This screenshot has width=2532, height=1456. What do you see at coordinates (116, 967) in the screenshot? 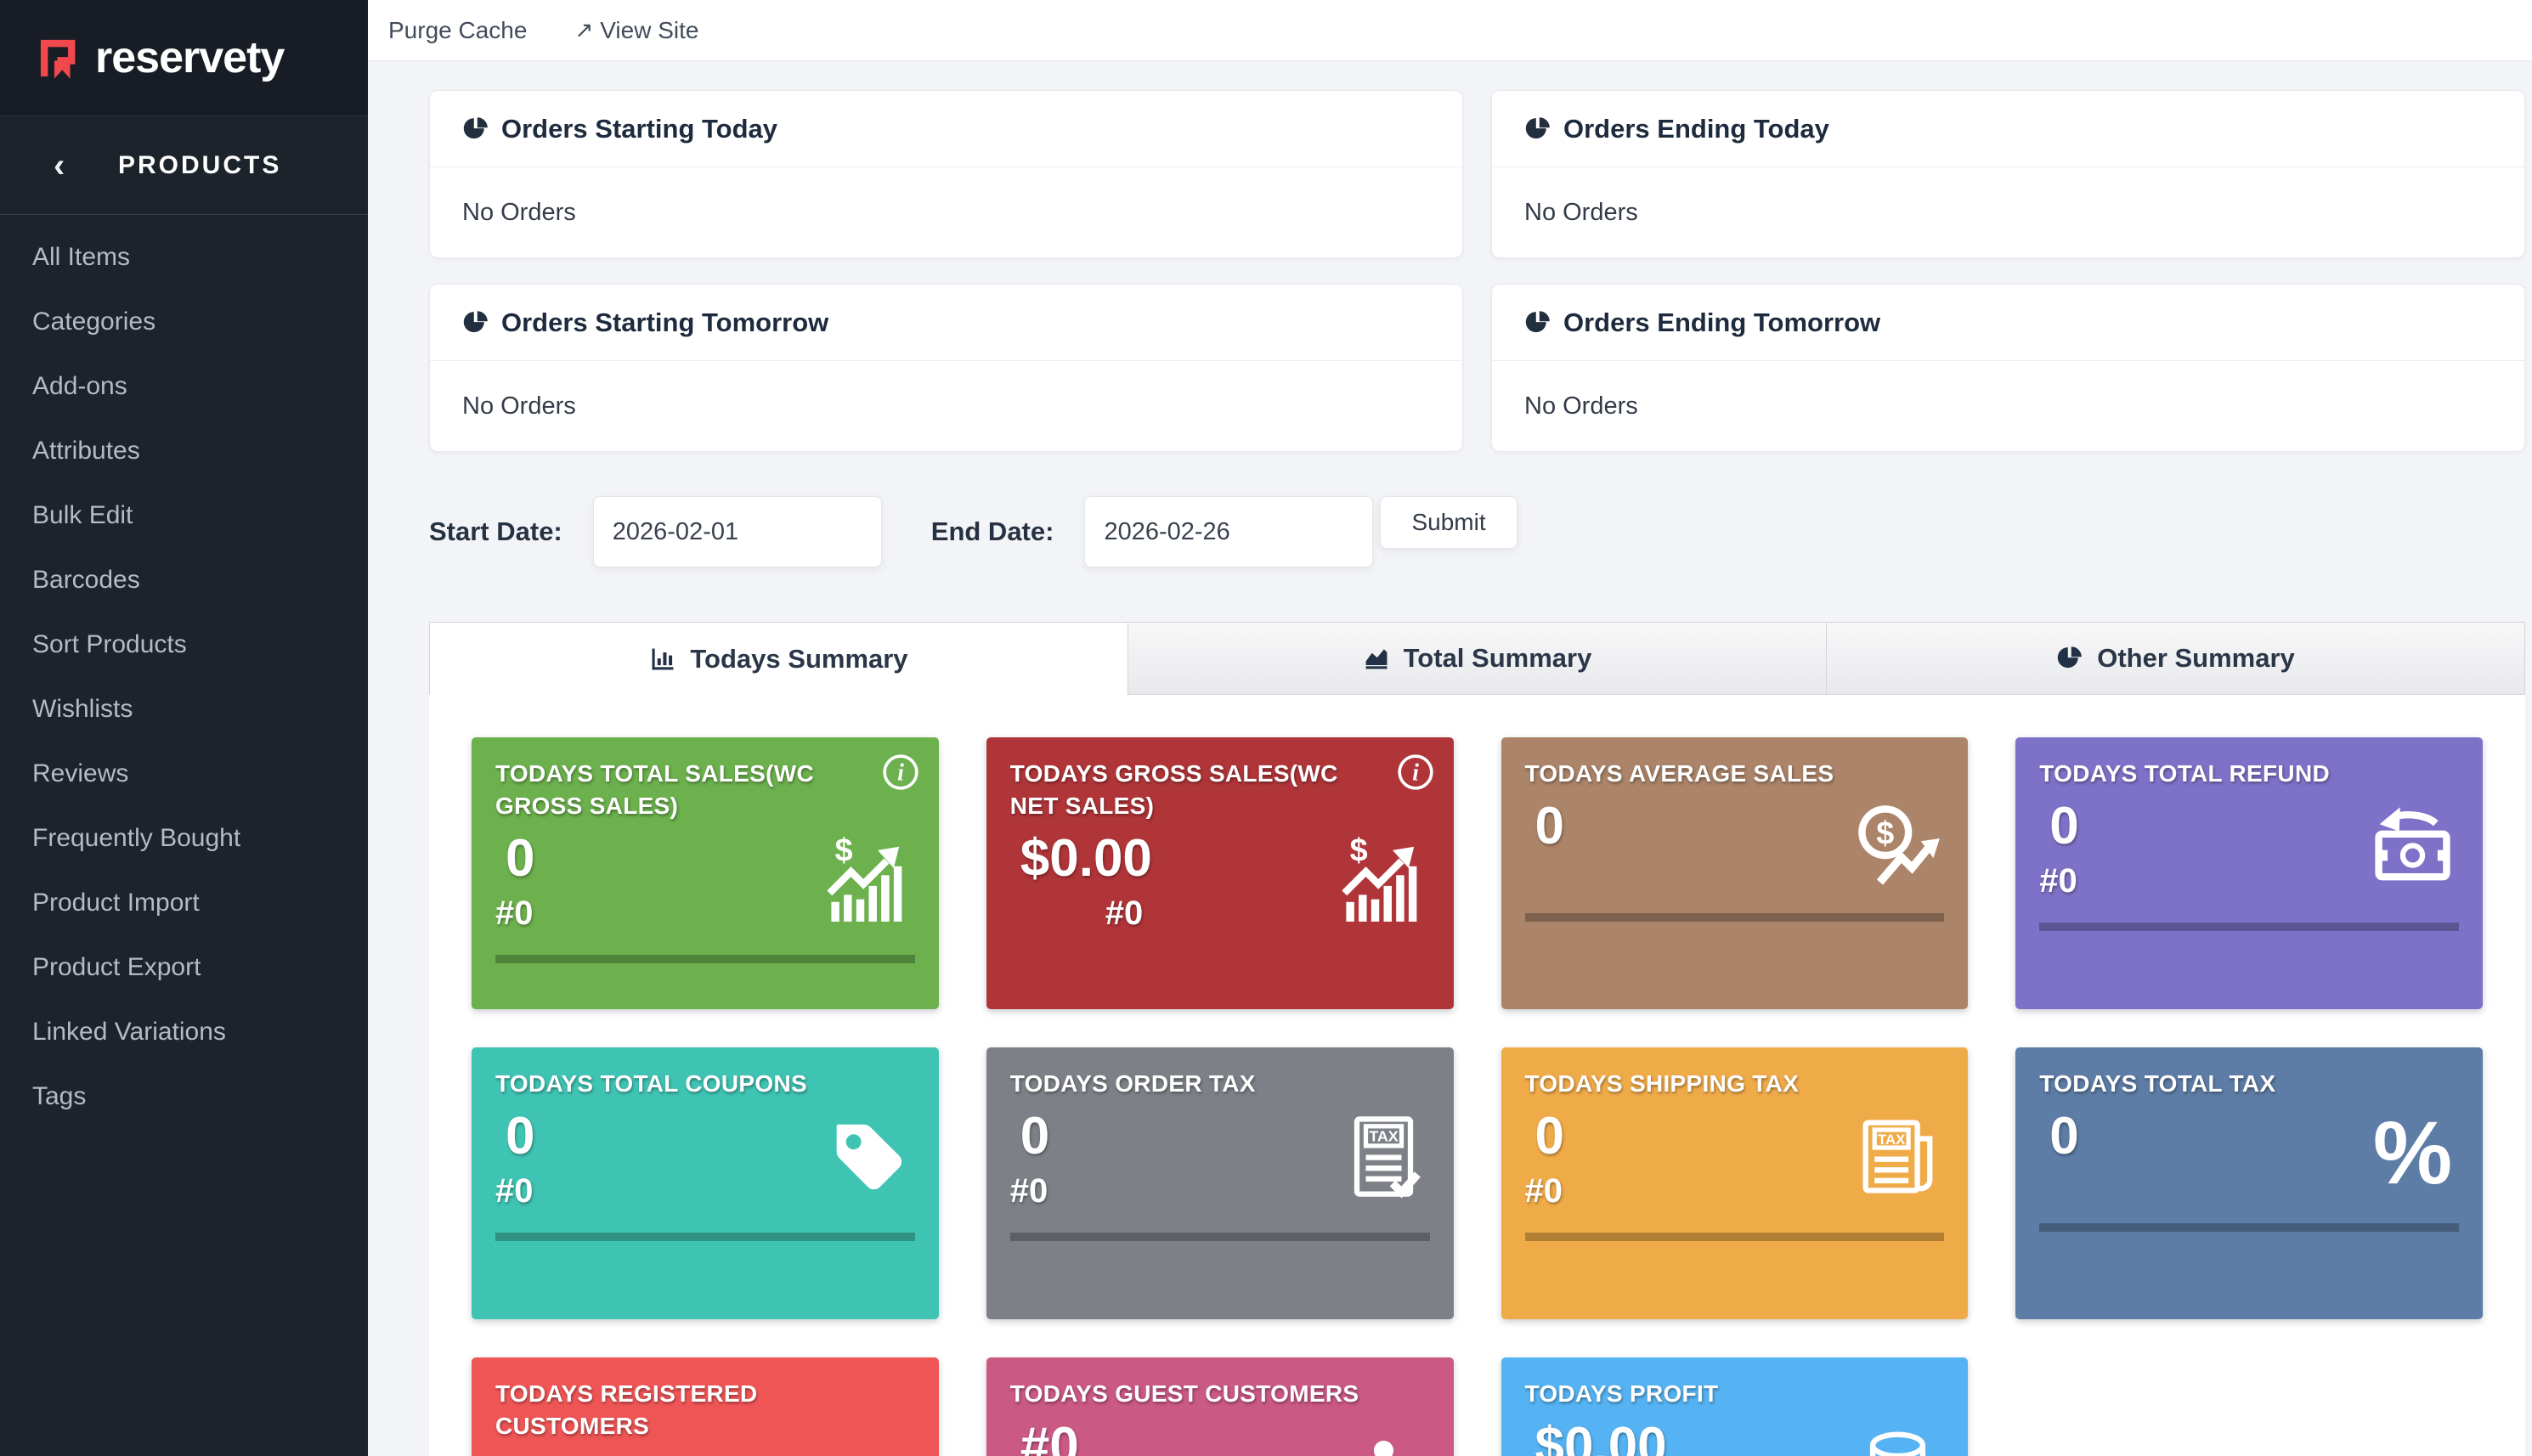
I see `sidebar-item-product-export: Product Export` at bounding box center [116, 967].